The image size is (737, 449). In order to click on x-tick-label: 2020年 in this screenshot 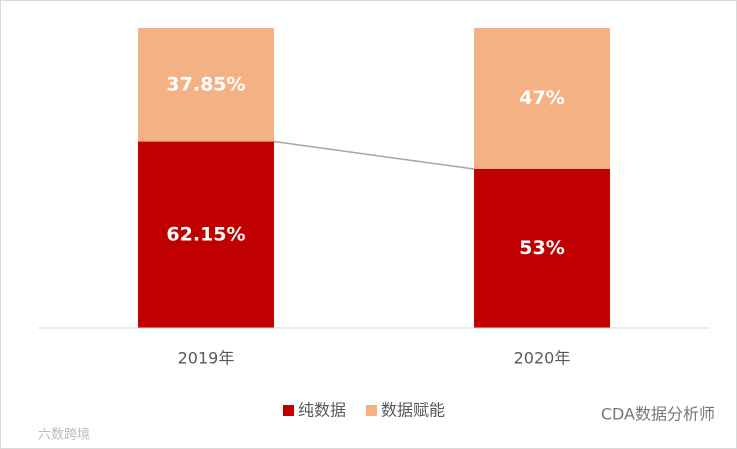, I will do `click(542, 358)`.